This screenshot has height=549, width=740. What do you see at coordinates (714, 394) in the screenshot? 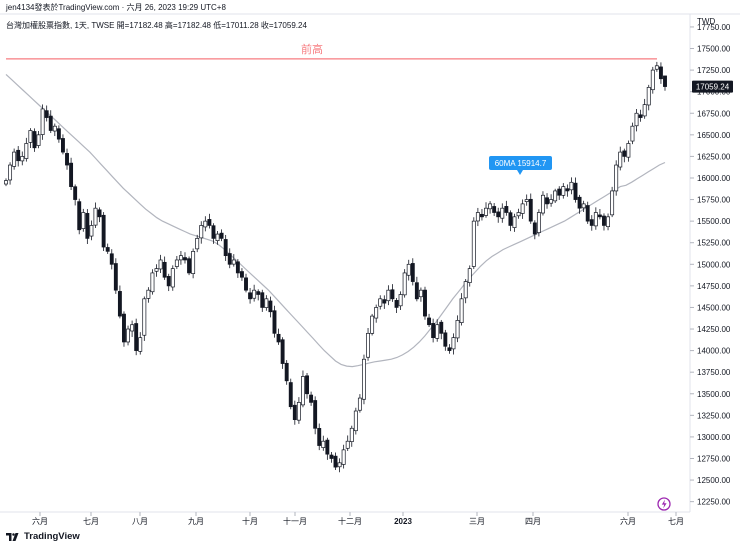
I see `y-tick-label: 13500.00` at bounding box center [714, 394].